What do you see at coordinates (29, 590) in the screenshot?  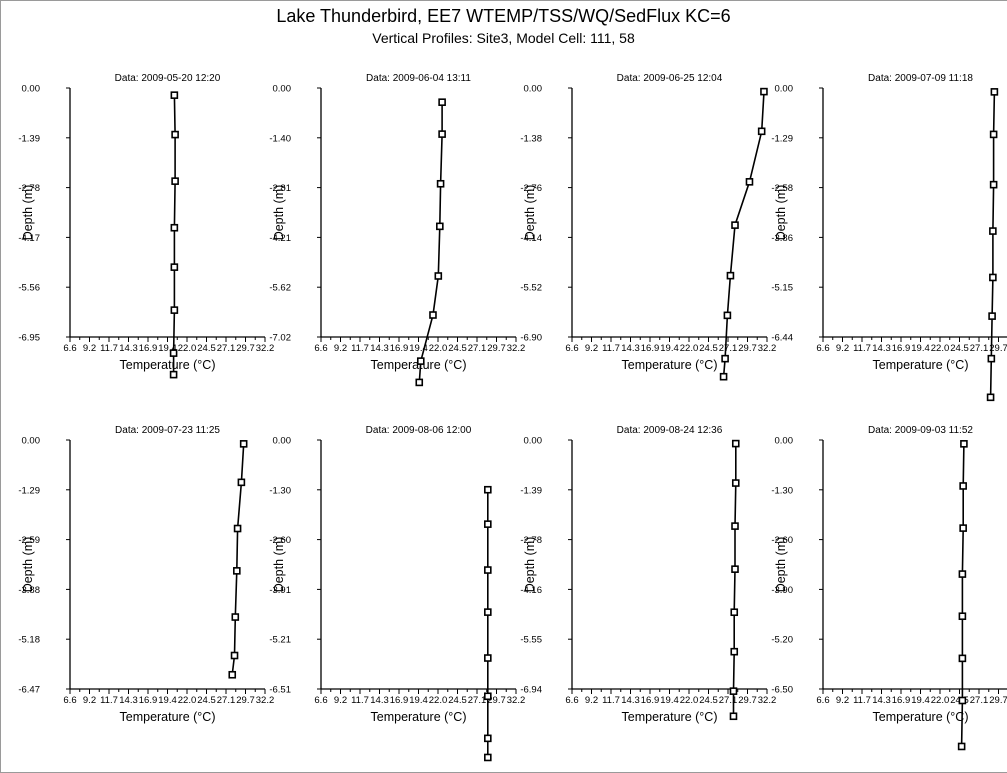 I see `y-tick-label: -3.88` at bounding box center [29, 590].